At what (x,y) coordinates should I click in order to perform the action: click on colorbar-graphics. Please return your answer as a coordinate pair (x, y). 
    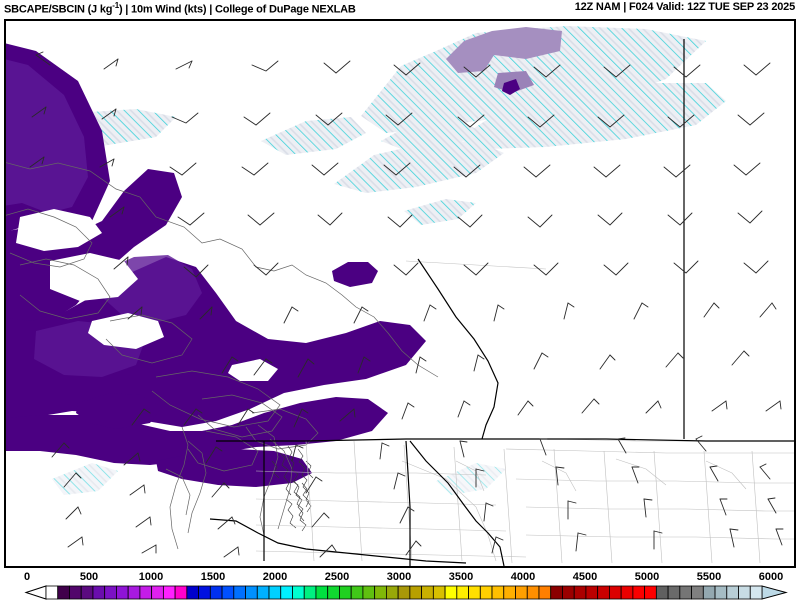
    Looking at the image, I should click on (406, 592).